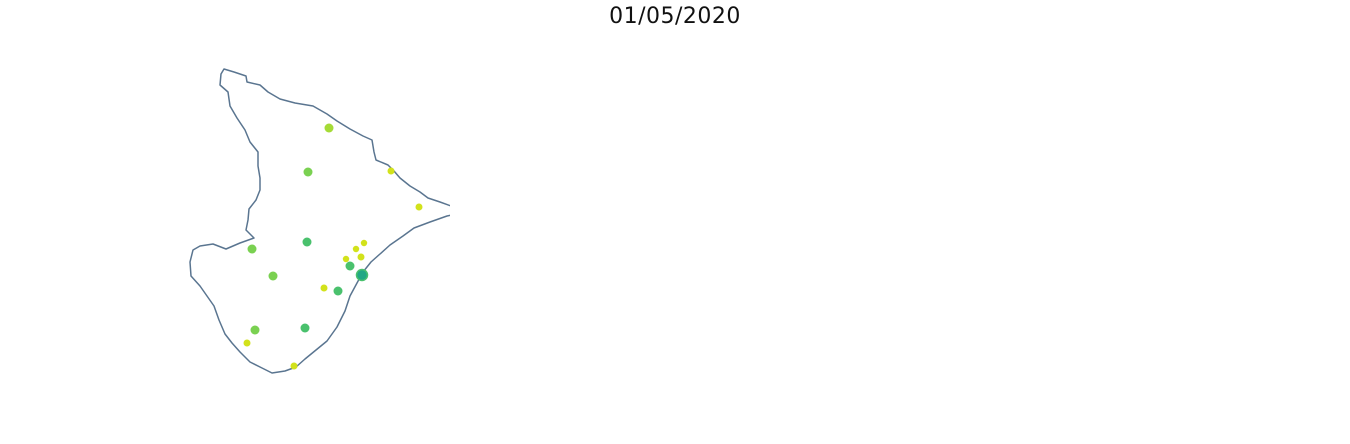  Describe the element at coordinates (675, 16) in the screenshot. I see `map-title: 01/05/2020` at that location.